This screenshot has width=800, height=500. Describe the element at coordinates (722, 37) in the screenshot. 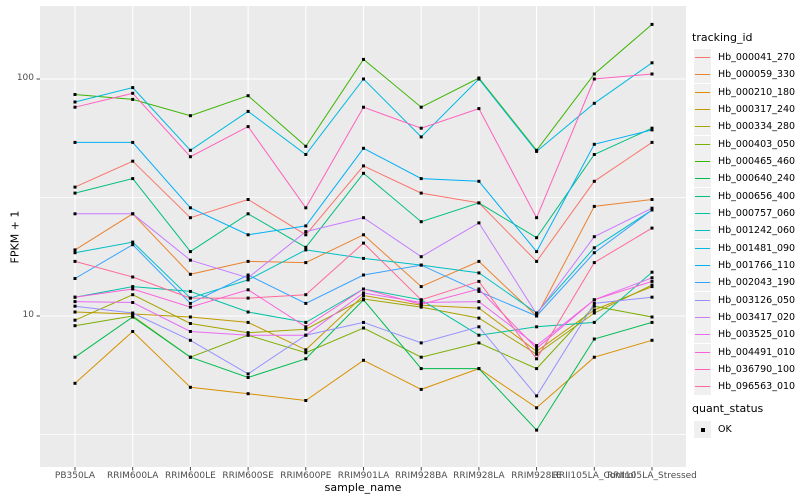

I see `legend-title-tracking-id: tracking_id` at that location.